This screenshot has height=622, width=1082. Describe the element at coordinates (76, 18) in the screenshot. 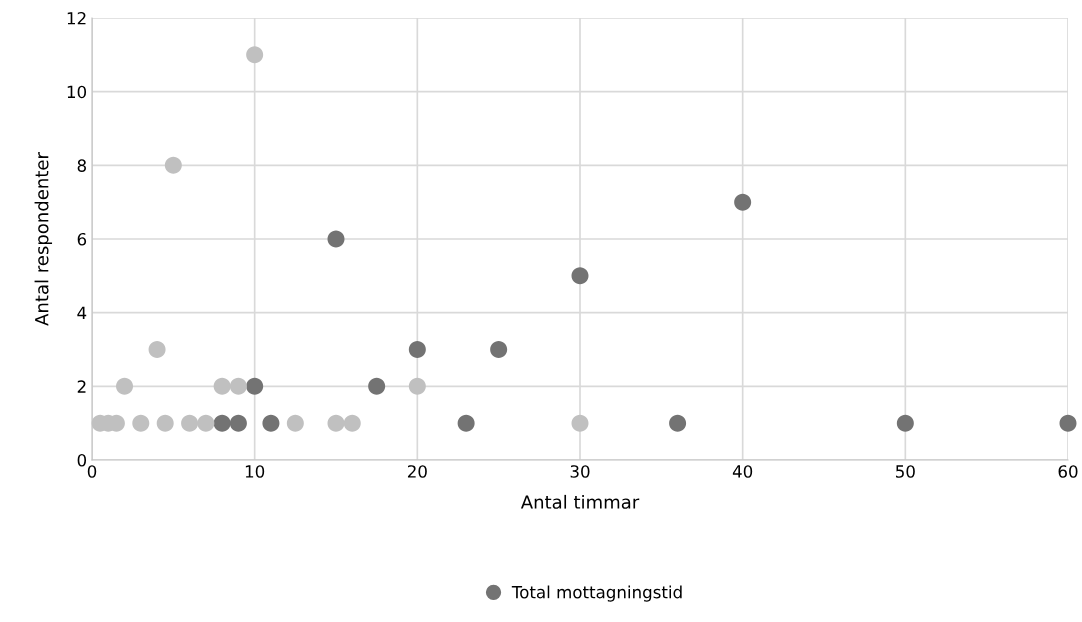

I see `y-tick-label: 12` at that location.